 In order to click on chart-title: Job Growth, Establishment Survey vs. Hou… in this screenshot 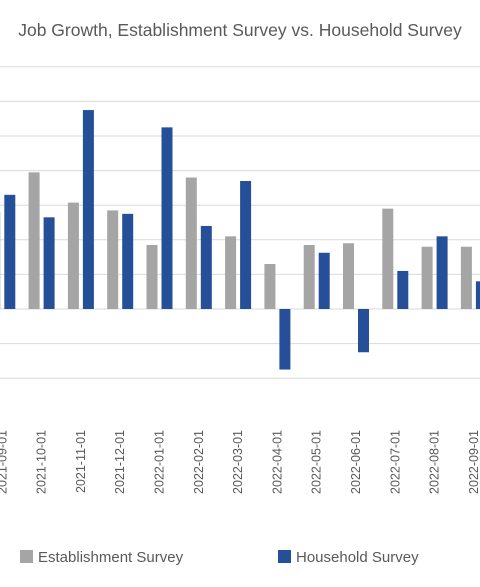, I will do `click(240, 30)`.